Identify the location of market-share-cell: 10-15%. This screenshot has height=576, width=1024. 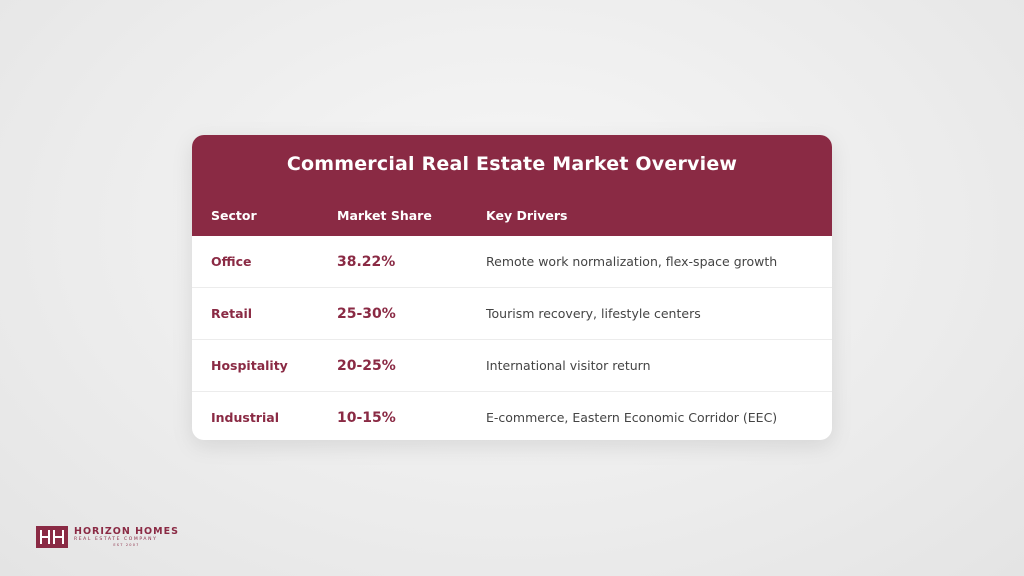
(366, 417).